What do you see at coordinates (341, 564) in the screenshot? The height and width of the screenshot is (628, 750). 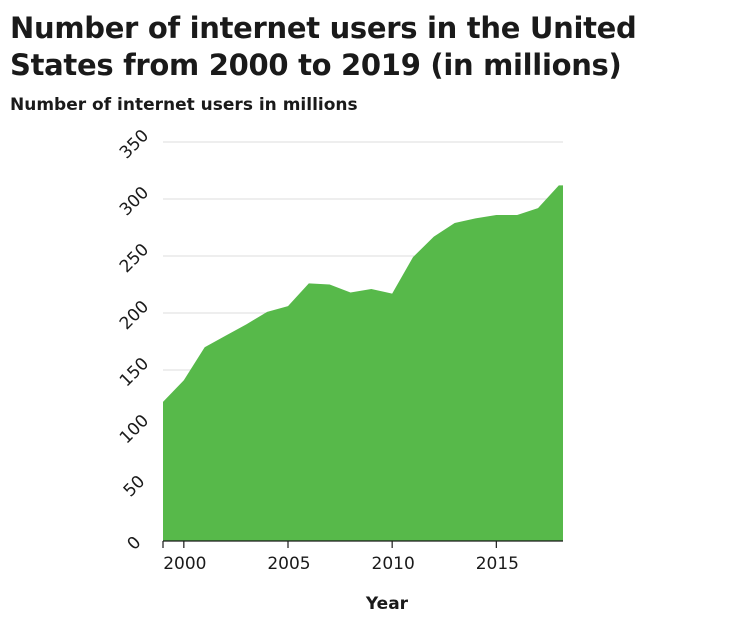 I see `x-tick-labels: 2000 2005 2010 2015` at bounding box center [341, 564].